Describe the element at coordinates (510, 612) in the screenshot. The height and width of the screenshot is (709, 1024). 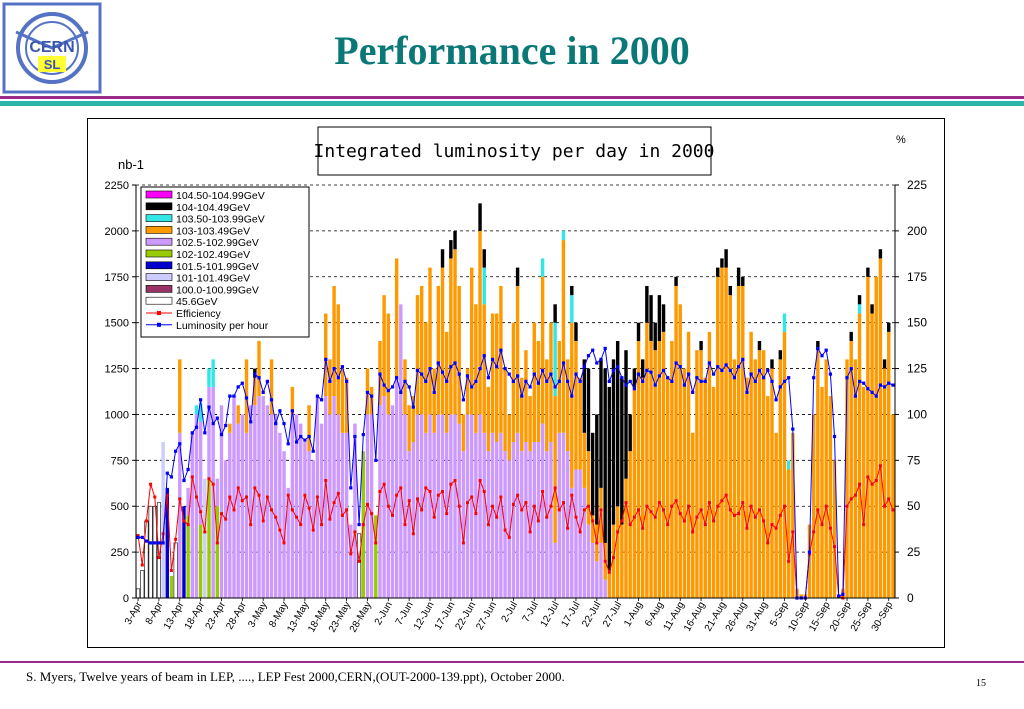
I see `x-tick-label: 2-Jul` at that location.